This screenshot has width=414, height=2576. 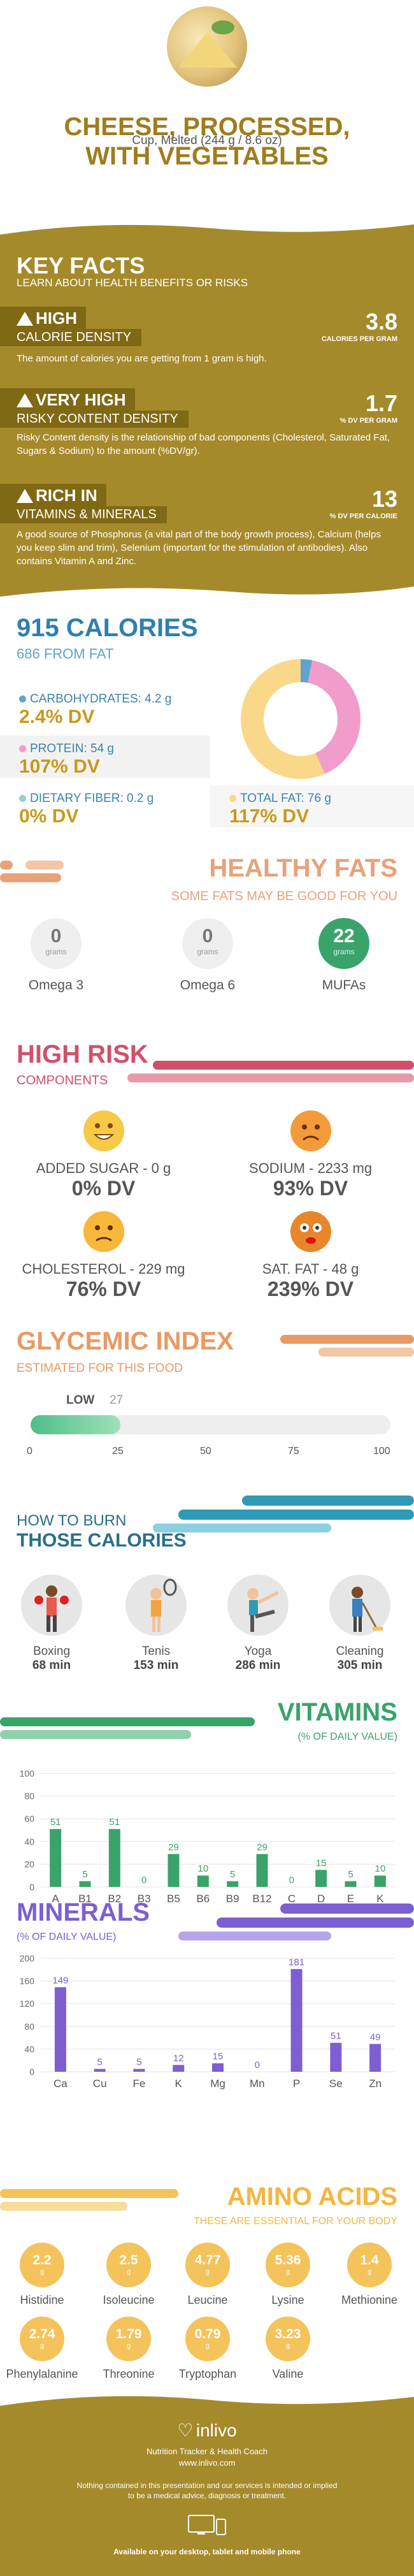 I want to click on macro-carbohydrates: CARBOHYDRATES: 4.2 g 2.4% DV, so click(x=96, y=709).